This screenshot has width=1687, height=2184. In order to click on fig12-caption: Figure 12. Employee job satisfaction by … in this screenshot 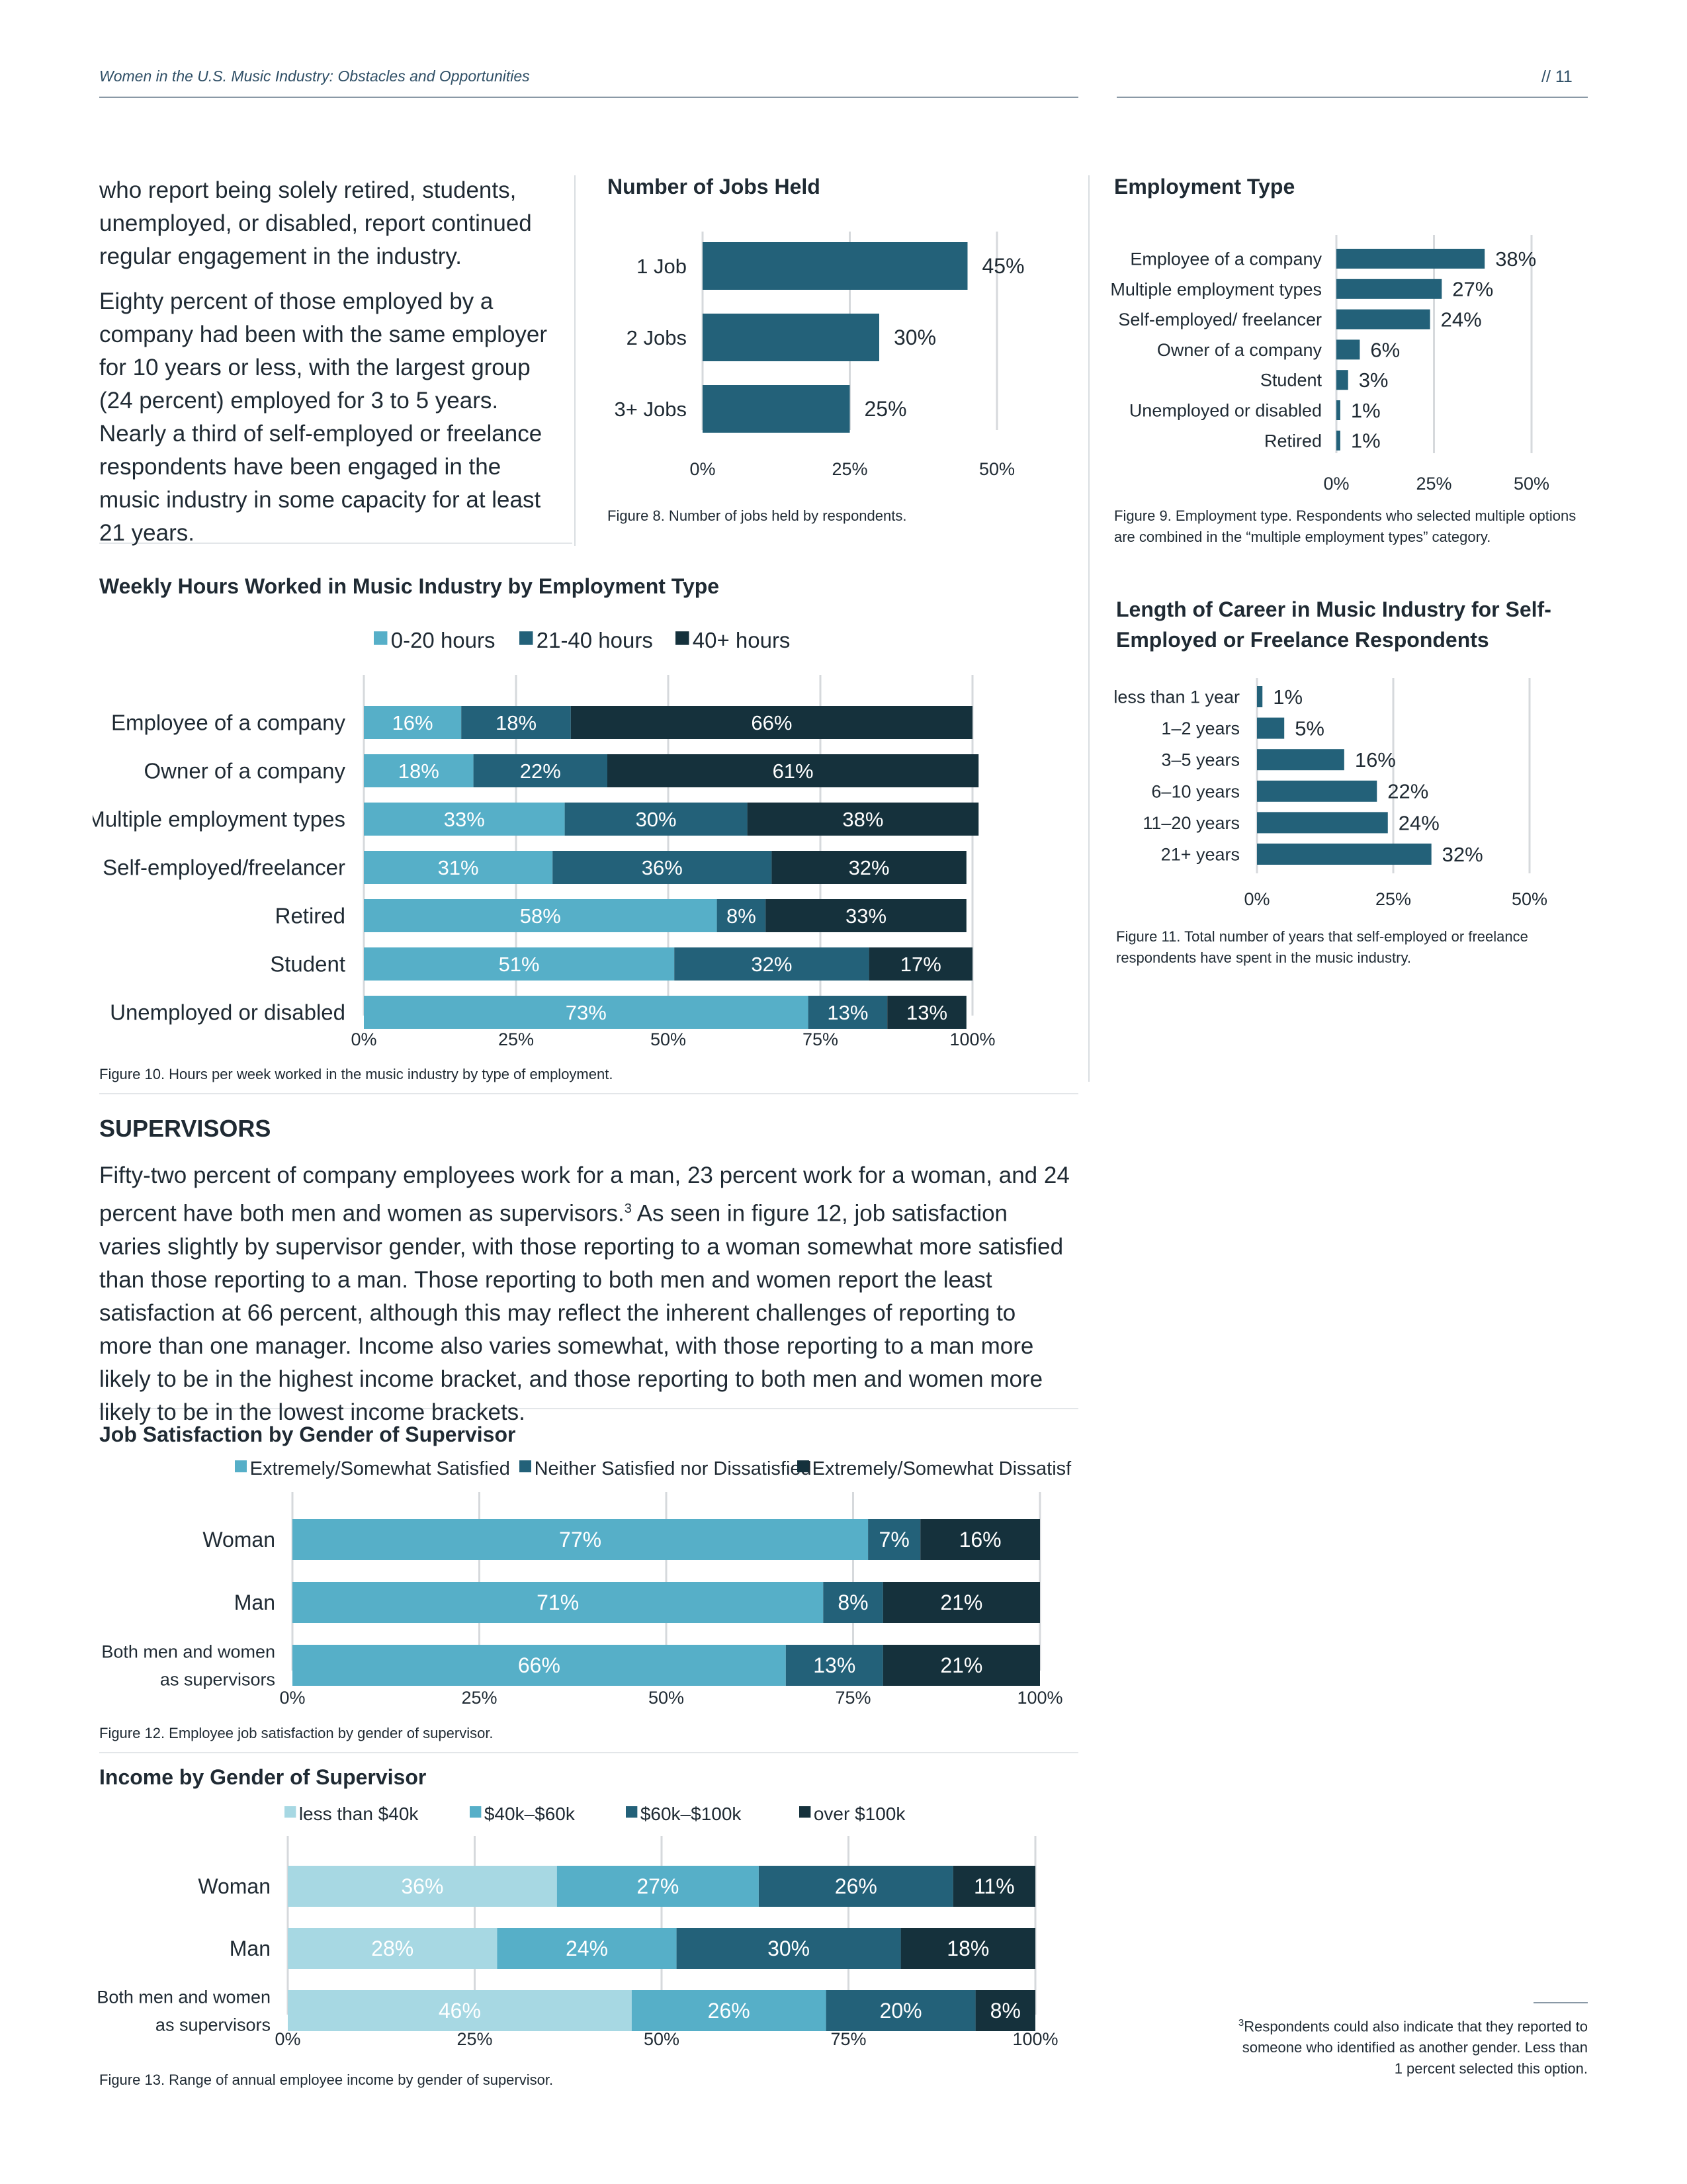, I will do `click(296, 1733)`.